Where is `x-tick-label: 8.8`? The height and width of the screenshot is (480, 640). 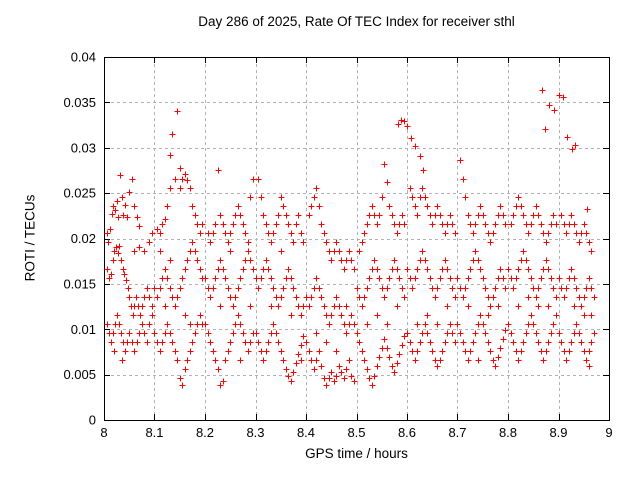
x-tick-label: 8.8 is located at coordinates (508, 432).